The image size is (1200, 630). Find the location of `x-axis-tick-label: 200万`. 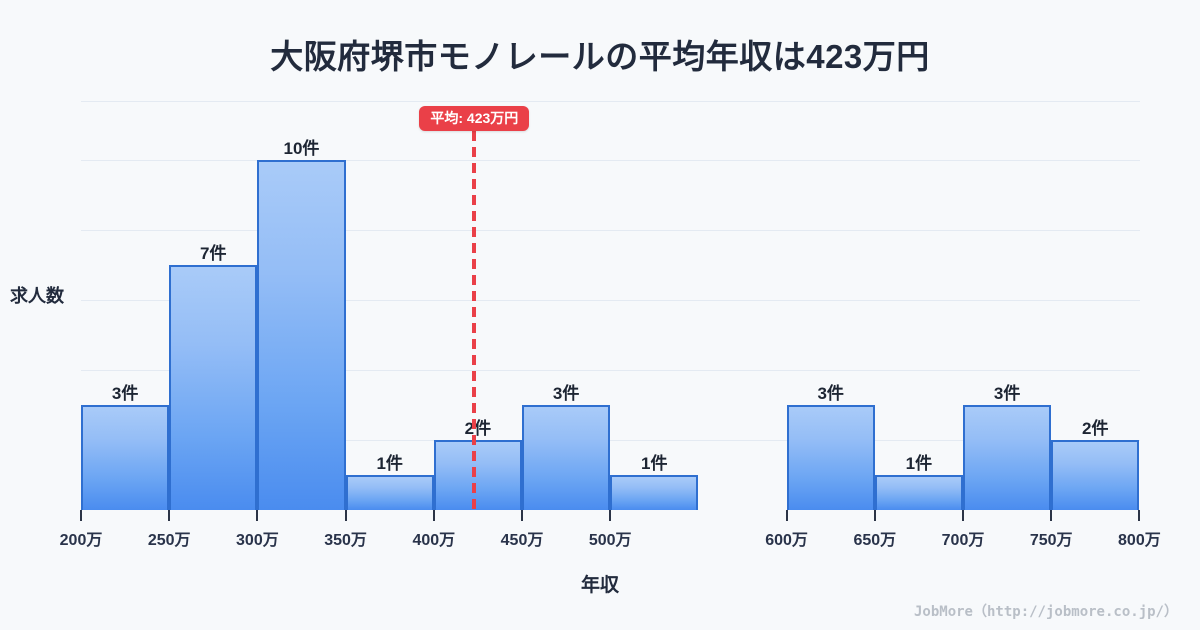

x-axis-tick-label: 200万 is located at coordinates (81, 540).